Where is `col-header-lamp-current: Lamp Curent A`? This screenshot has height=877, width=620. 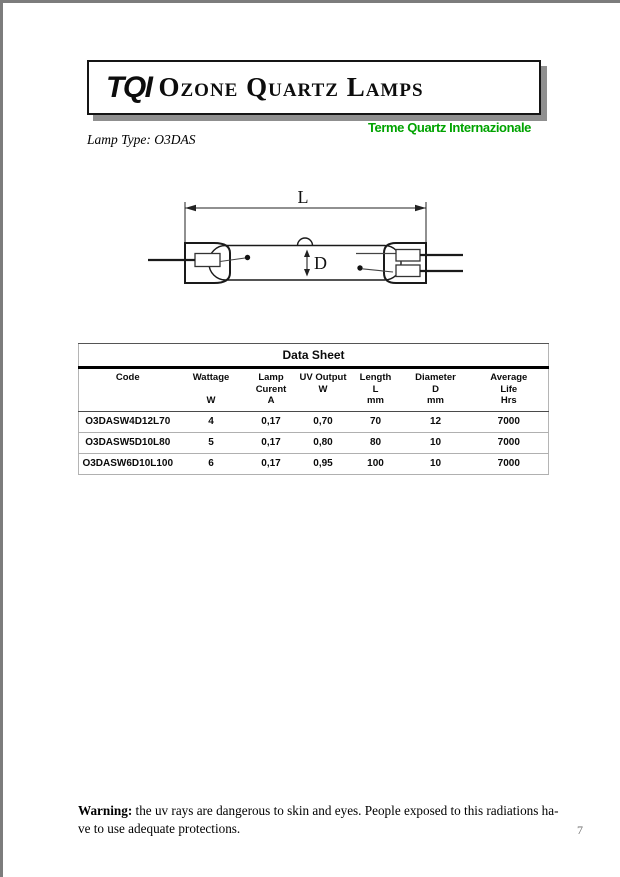
col-header-lamp-current: Lamp Curent A is located at coordinates (271, 389).